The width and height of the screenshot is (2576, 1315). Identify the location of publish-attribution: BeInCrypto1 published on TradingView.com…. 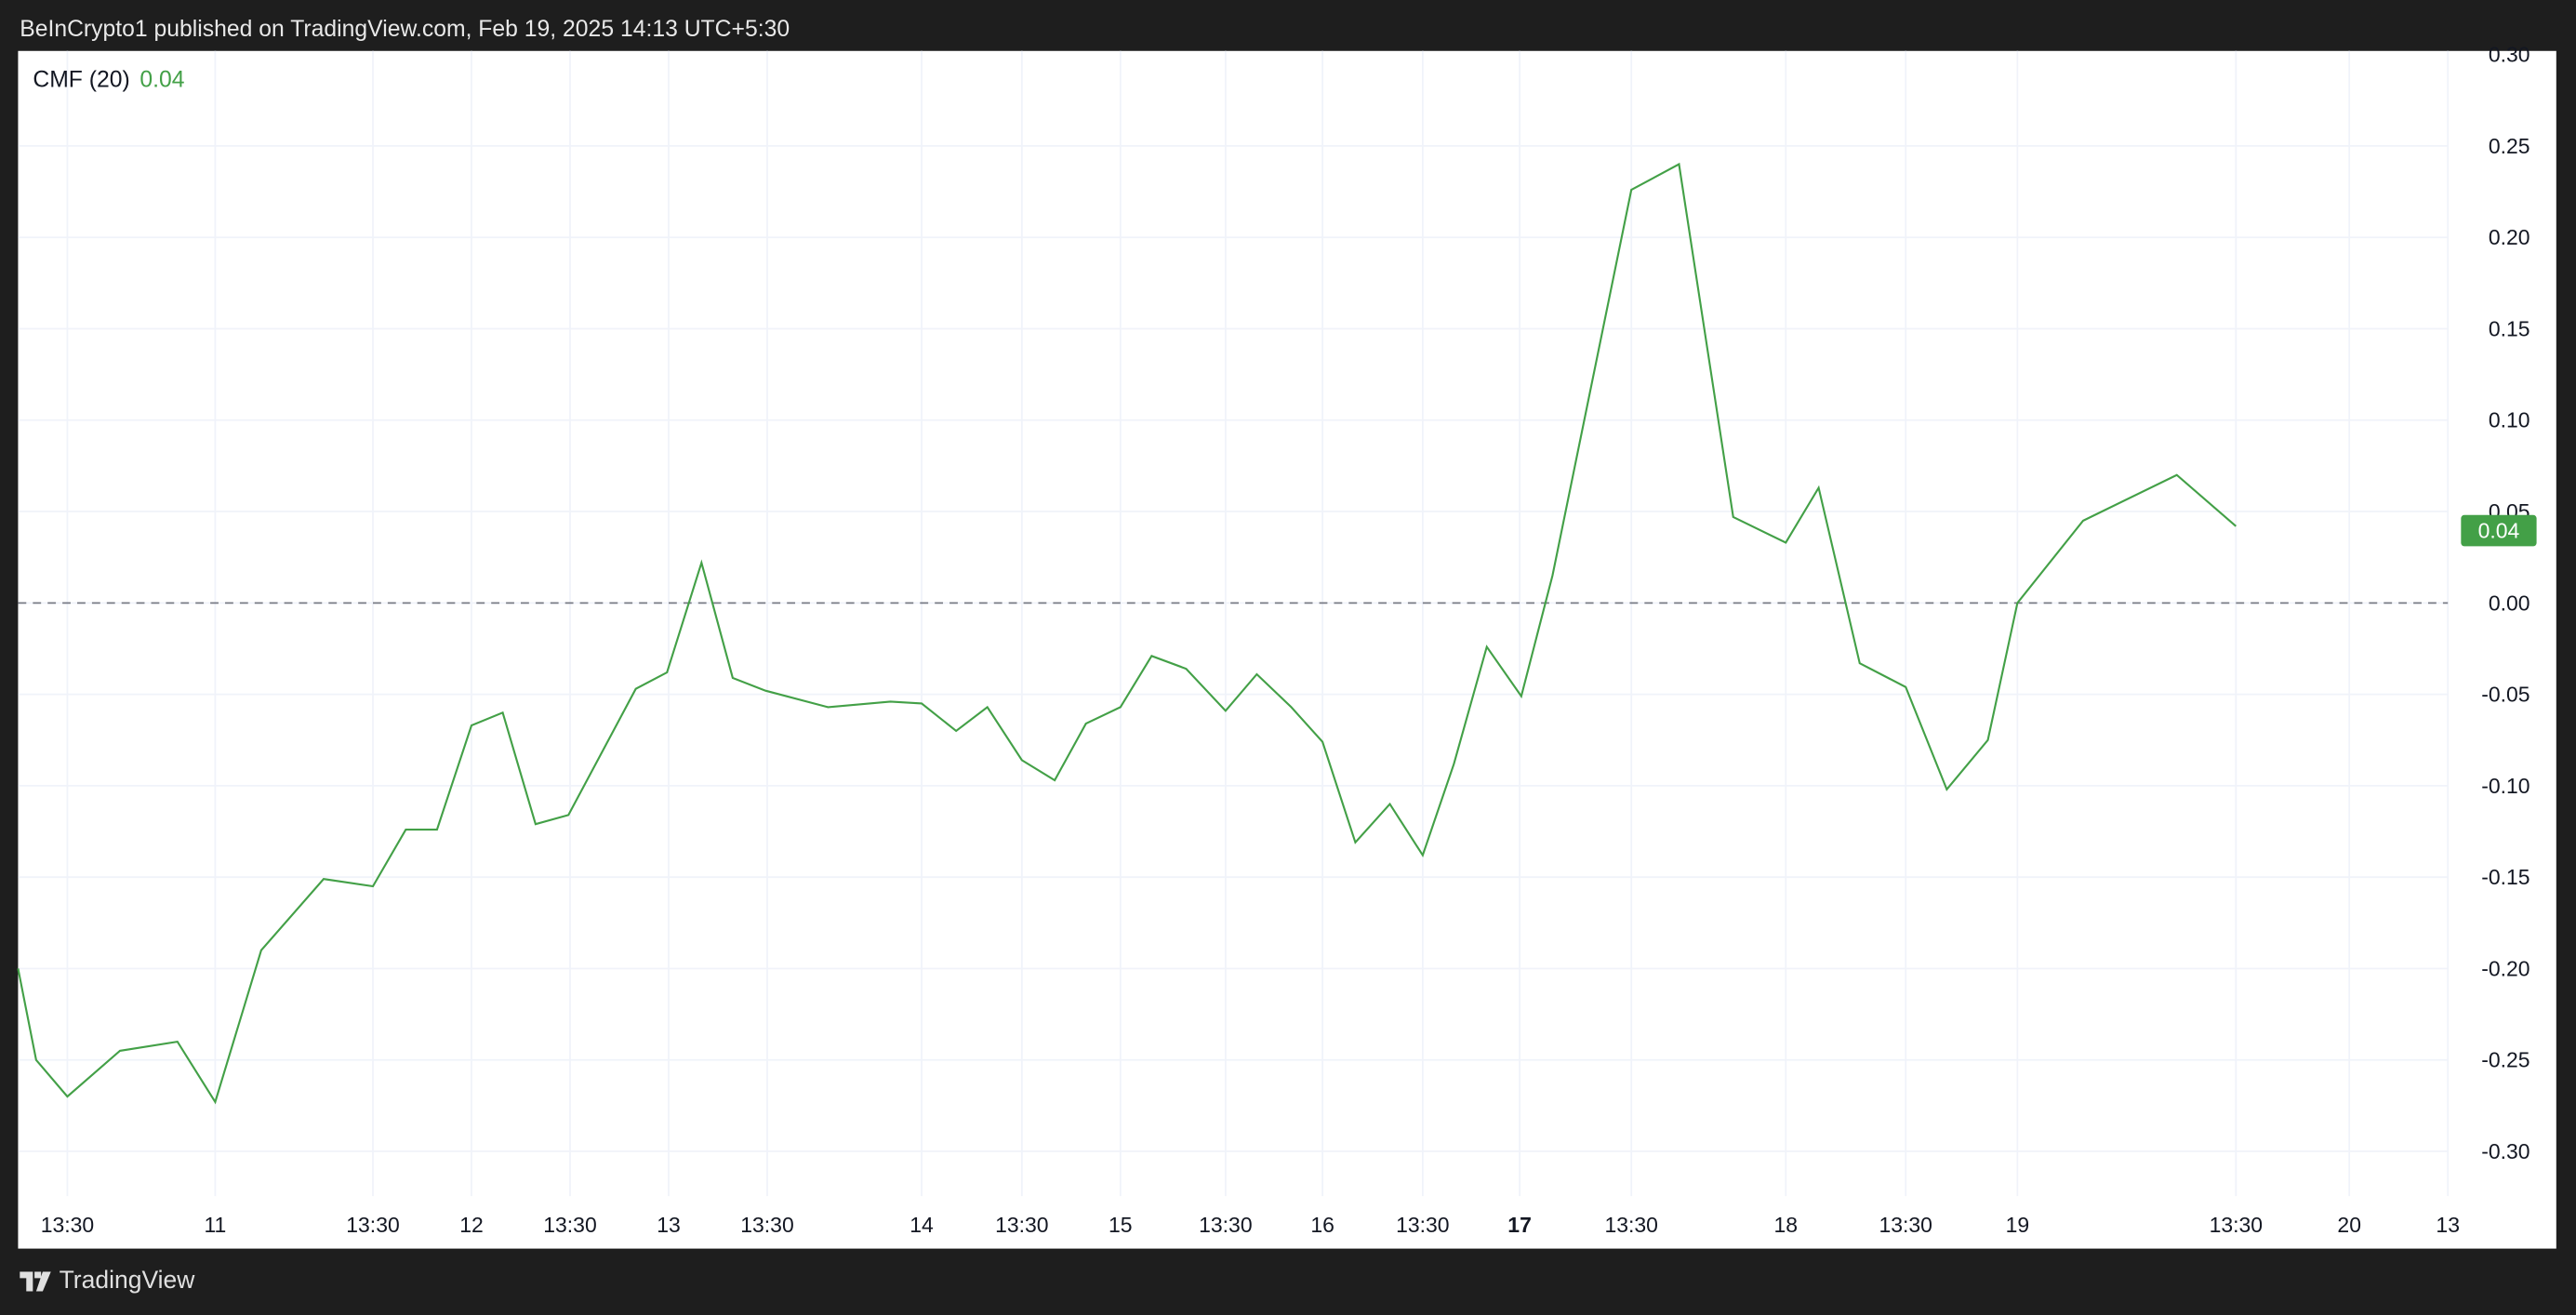
(405, 28).